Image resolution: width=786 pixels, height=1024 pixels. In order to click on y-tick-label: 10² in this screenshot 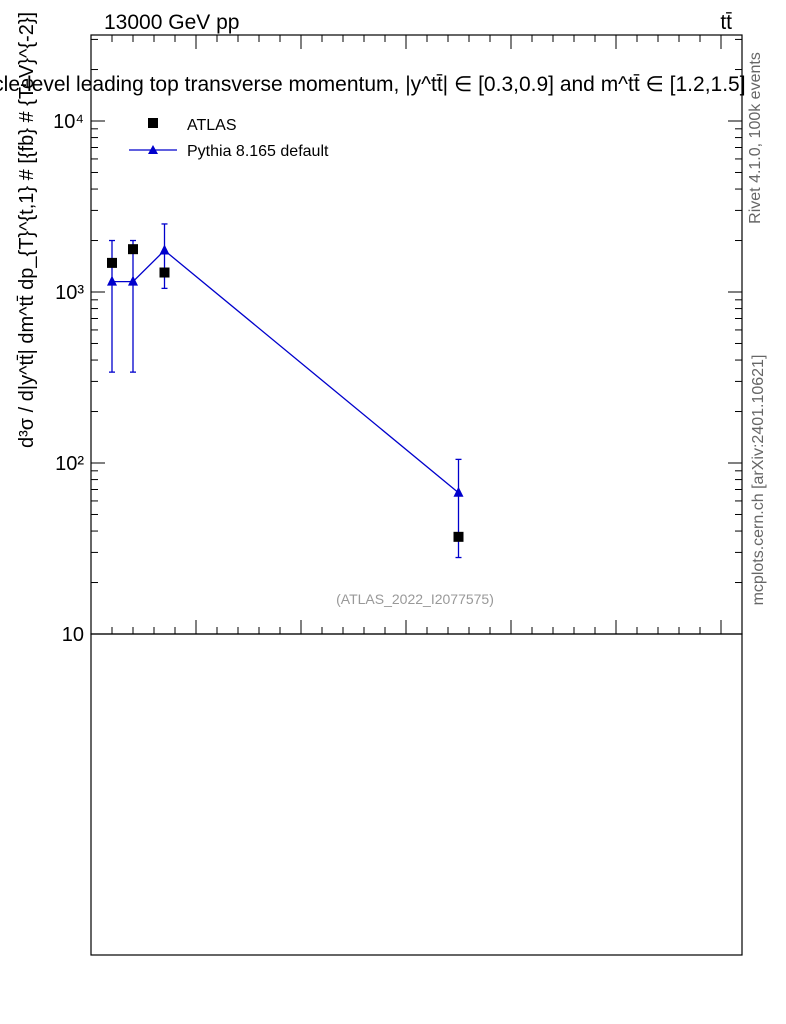, I will do `click(69, 464)`.